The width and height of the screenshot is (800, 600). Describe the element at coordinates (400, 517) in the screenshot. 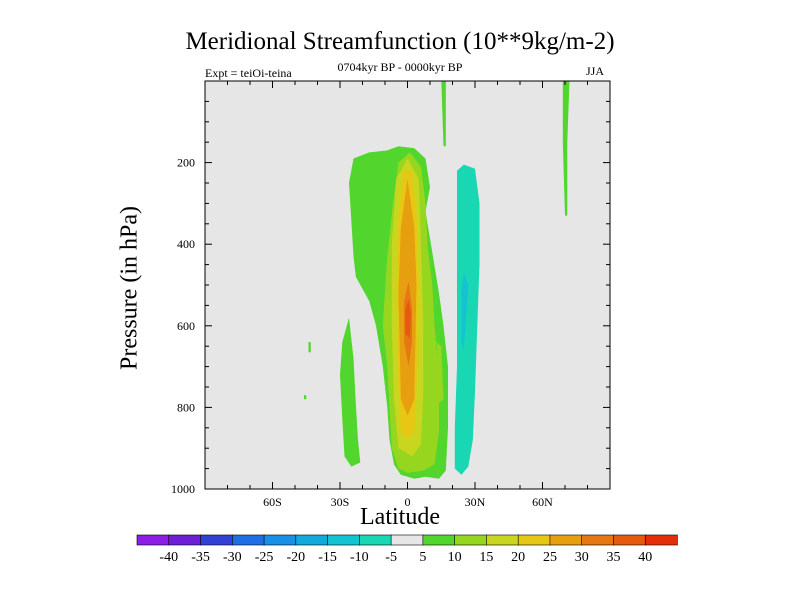

I see `x-axis-label: Latitude` at that location.